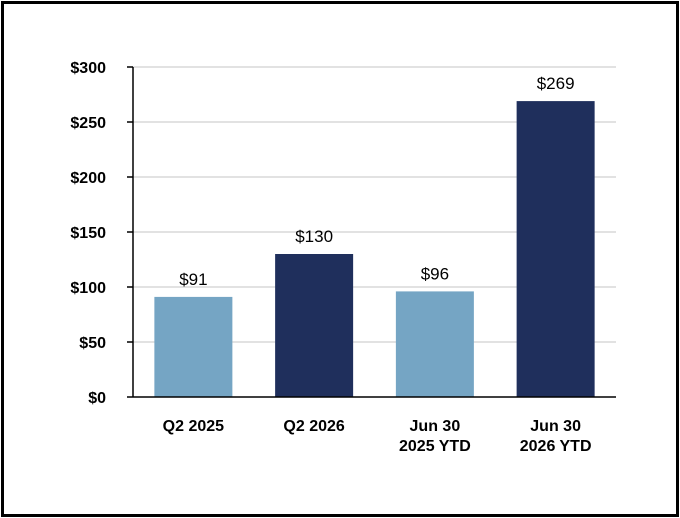 This screenshot has height=518, width=680. I want to click on y-tick-label: $50, so click(92, 343).